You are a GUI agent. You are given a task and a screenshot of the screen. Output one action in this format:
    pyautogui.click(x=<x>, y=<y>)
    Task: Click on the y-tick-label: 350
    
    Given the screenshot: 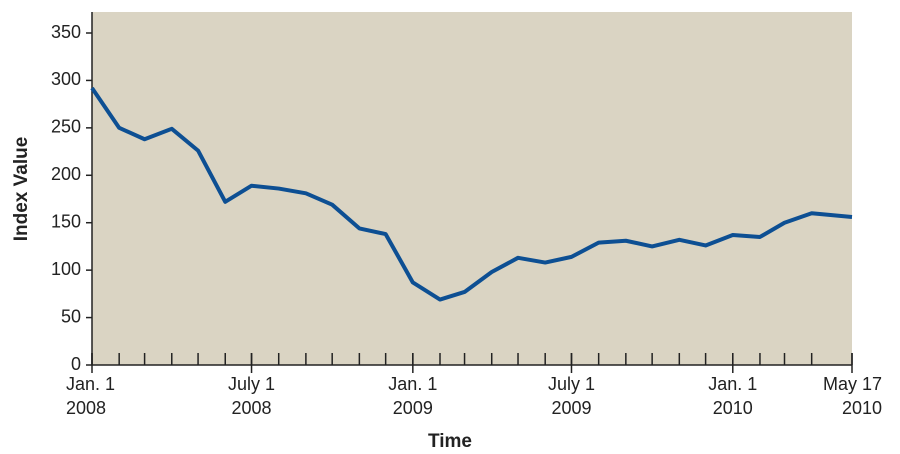 What is the action you would take?
    pyautogui.click(x=66, y=32)
    